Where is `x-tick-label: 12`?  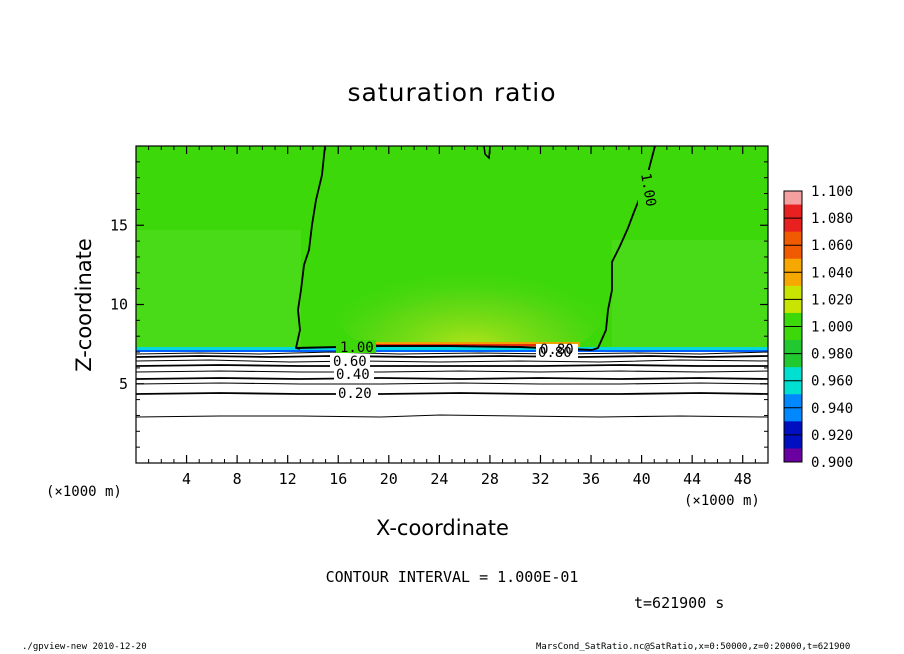 x-tick-label: 12 is located at coordinates (288, 479).